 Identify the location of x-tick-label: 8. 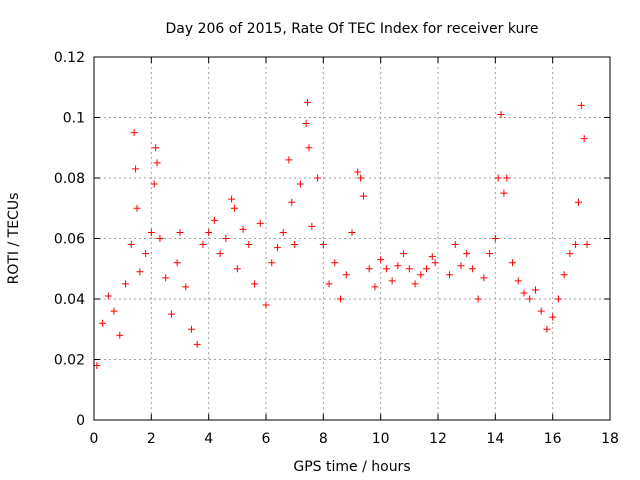
(323, 439).